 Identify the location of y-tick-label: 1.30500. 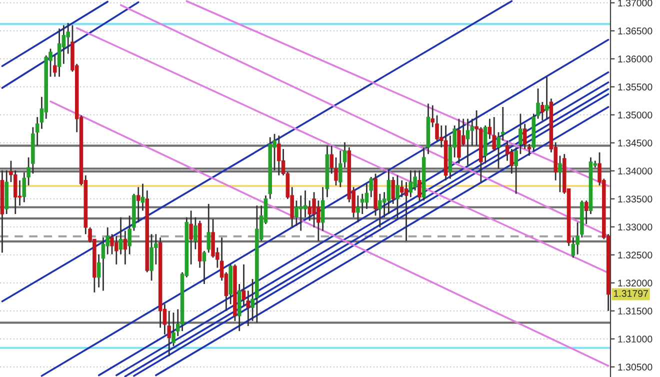
(635, 367).